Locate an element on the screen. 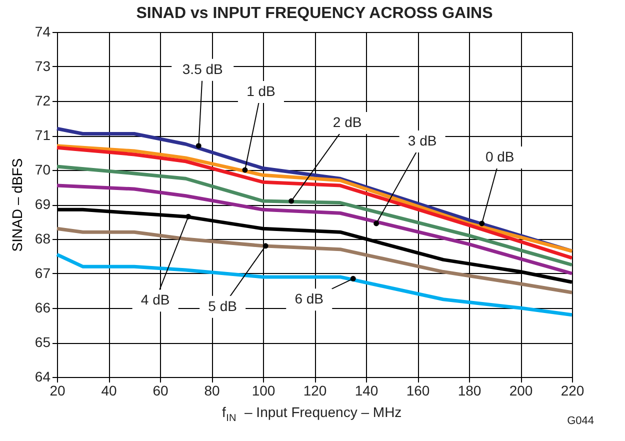  y-tick-label: 72 is located at coordinates (42, 100).